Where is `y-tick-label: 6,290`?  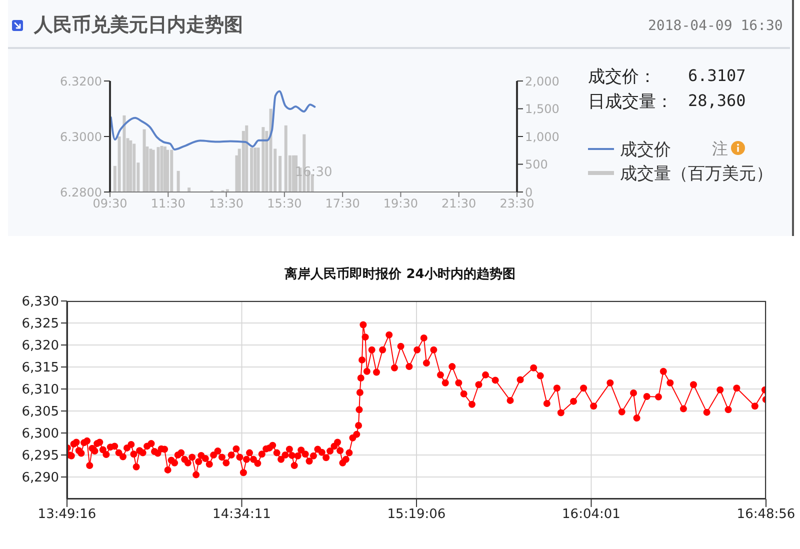 y-tick-label: 6,290 is located at coordinates (40, 478).